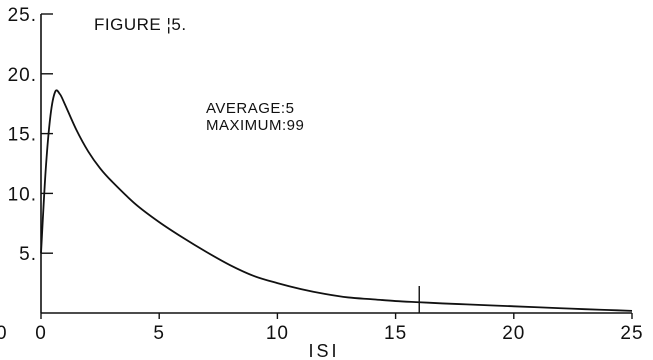  Describe the element at coordinates (22, 194) in the screenshot. I see `y-tick-label: 10.` at that location.